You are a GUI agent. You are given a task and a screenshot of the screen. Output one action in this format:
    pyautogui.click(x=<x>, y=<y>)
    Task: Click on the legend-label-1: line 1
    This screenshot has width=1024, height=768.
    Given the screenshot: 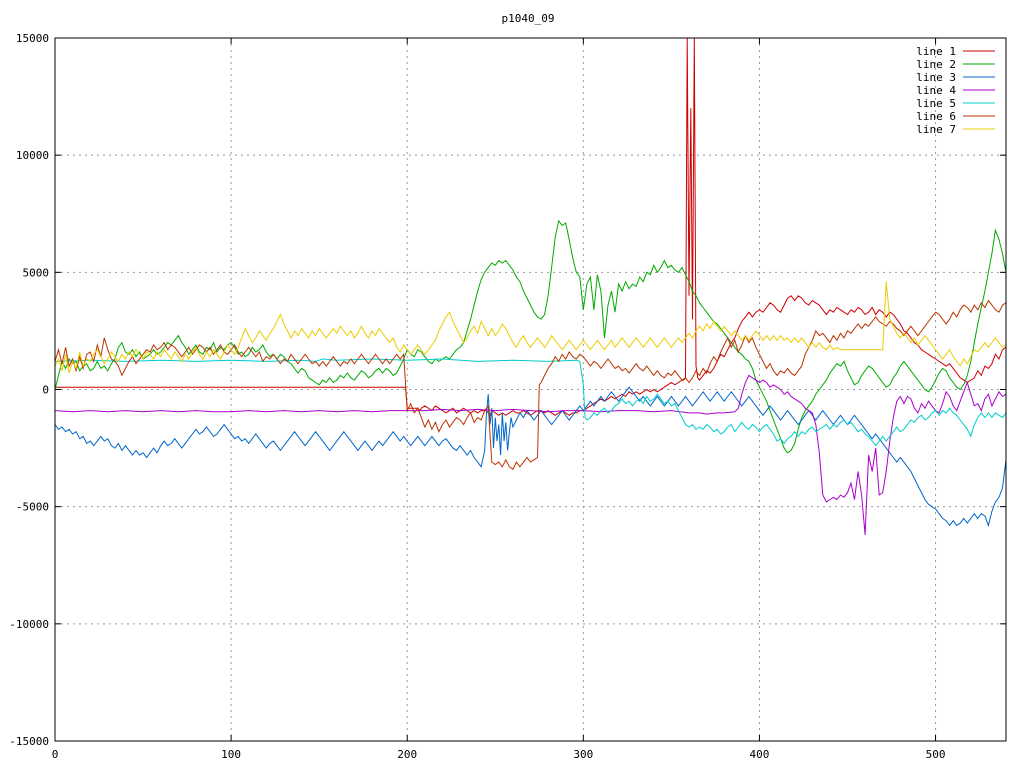 What is the action you would take?
    pyautogui.click(x=936, y=51)
    